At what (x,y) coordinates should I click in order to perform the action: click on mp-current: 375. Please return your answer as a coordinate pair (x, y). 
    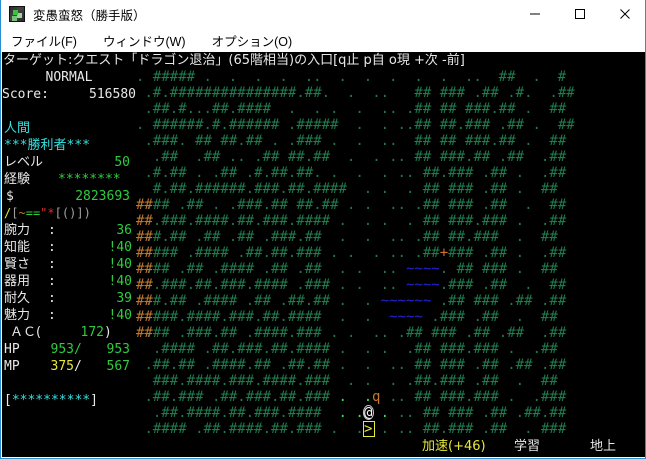
    Looking at the image, I should click on (62, 366).